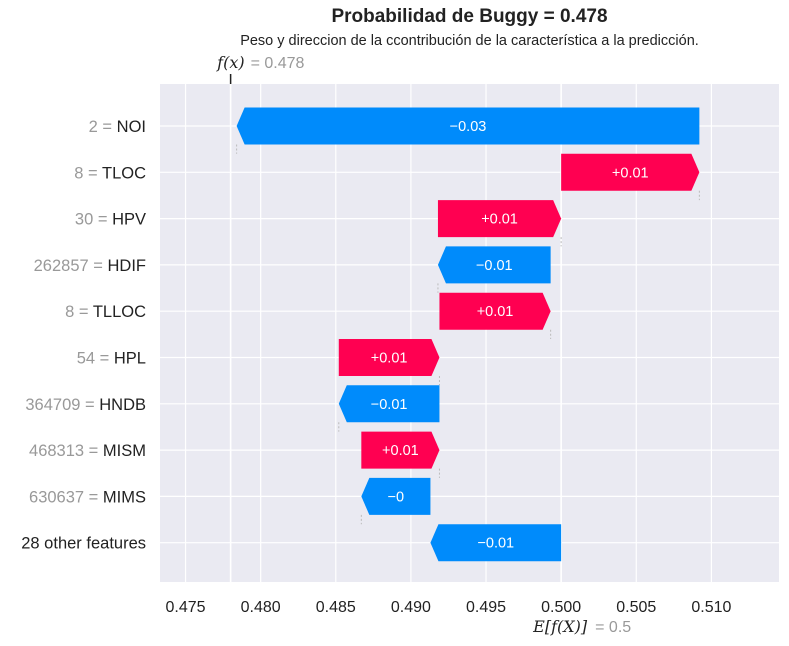  I want to click on feature-label: 262857 = HDIF, so click(90, 266).